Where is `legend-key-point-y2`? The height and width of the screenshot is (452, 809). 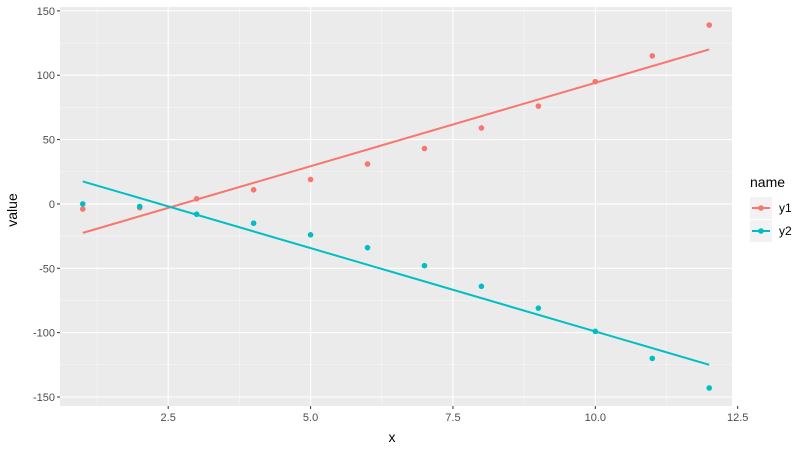 legend-key-point-y2 is located at coordinates (761, 231).